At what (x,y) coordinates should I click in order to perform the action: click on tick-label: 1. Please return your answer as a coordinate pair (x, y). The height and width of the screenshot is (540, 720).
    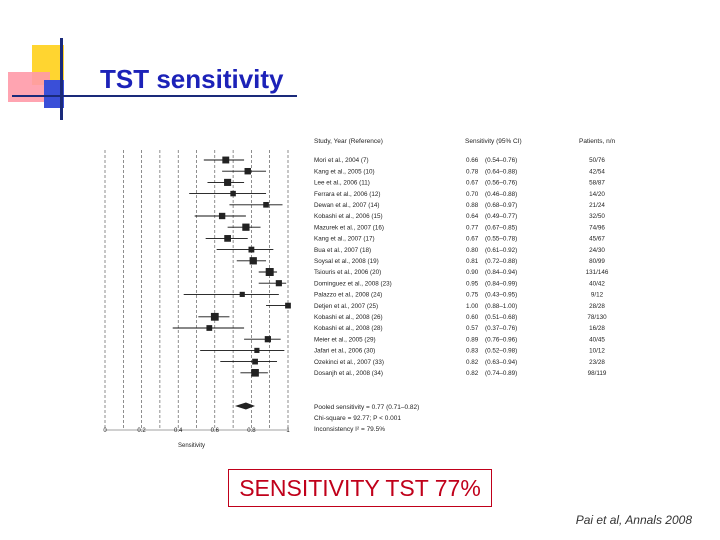
    Looking at the image, I should click on (288, 431).